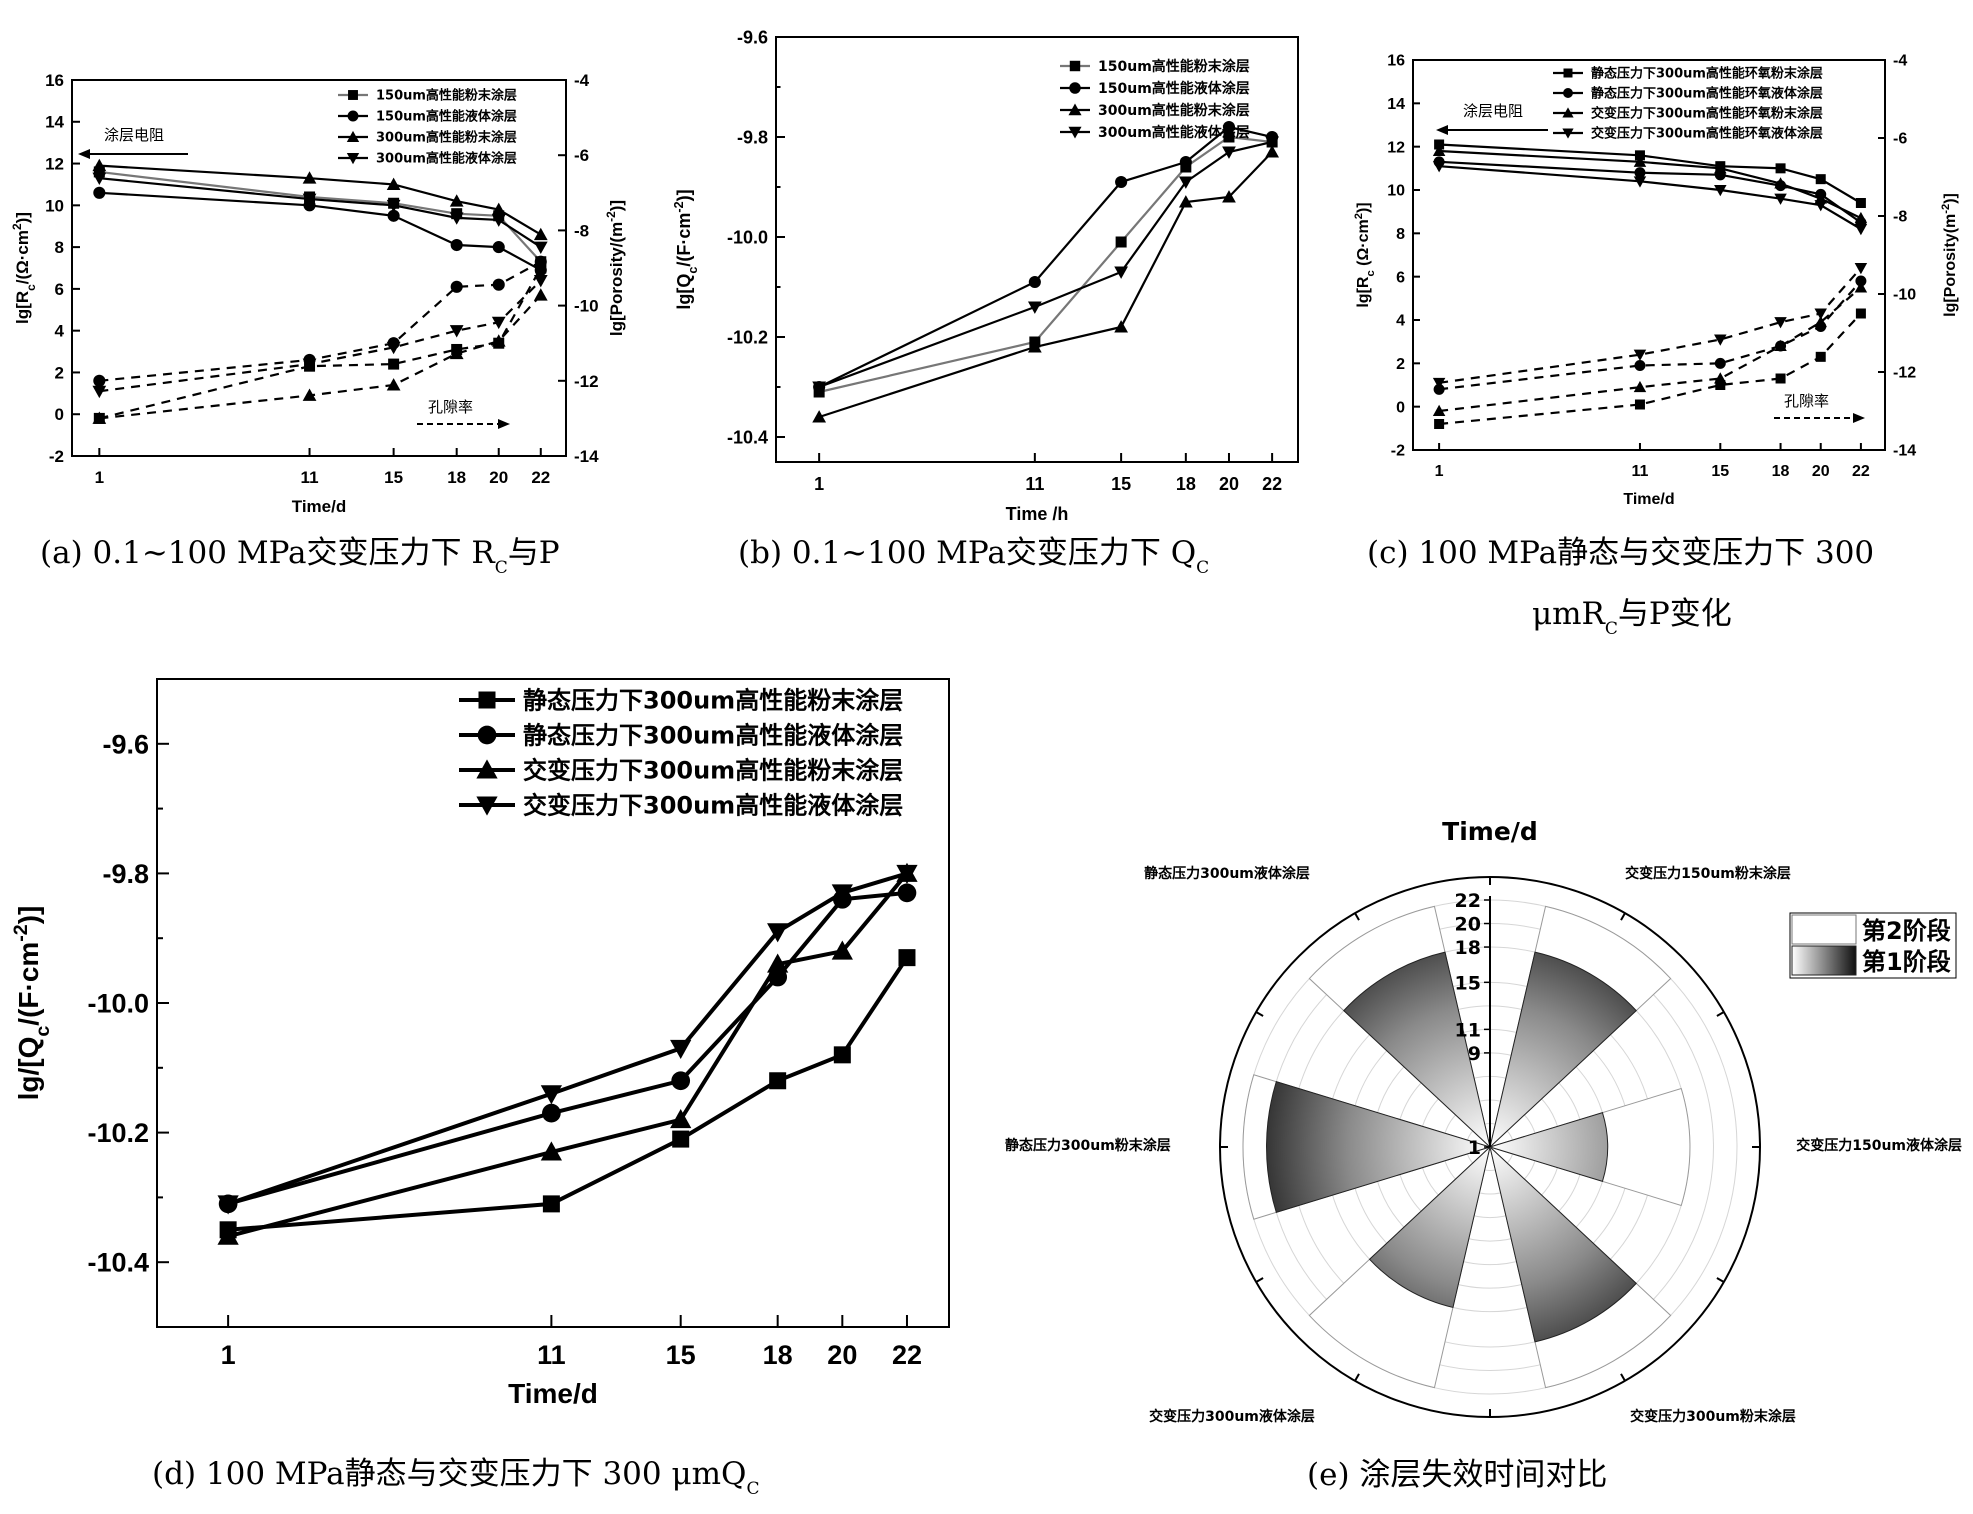  I want to click on caption: (c) 100 MPa静态与交变压力下 300, so click(1620, 553).